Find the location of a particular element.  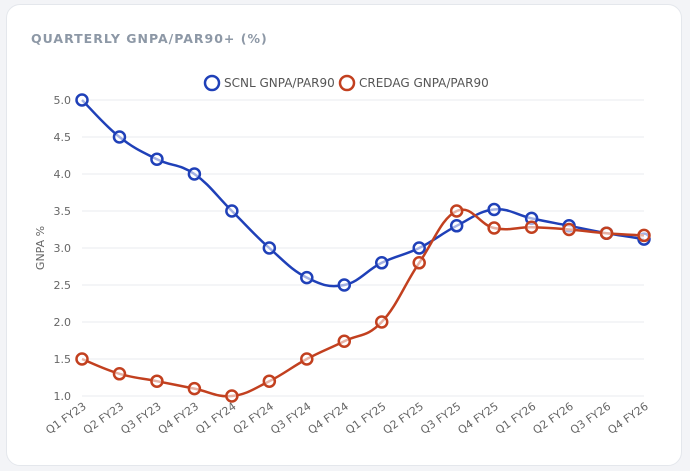

x-tick-label: Q2 FY24 is located at coordinates (253, 418).